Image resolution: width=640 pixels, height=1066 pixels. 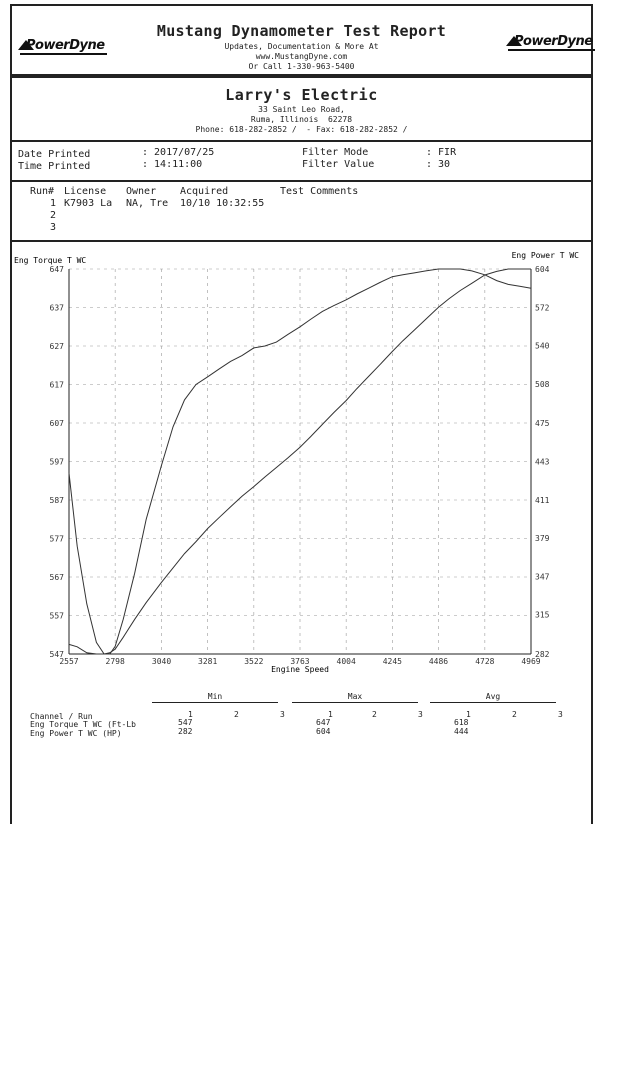 What do you see at coordinates (83, 724) in the screenshot?
I see `summary-row-torque-channel: Eng Torque T WC (Ft-Lb` at bounding box center [83, 724].